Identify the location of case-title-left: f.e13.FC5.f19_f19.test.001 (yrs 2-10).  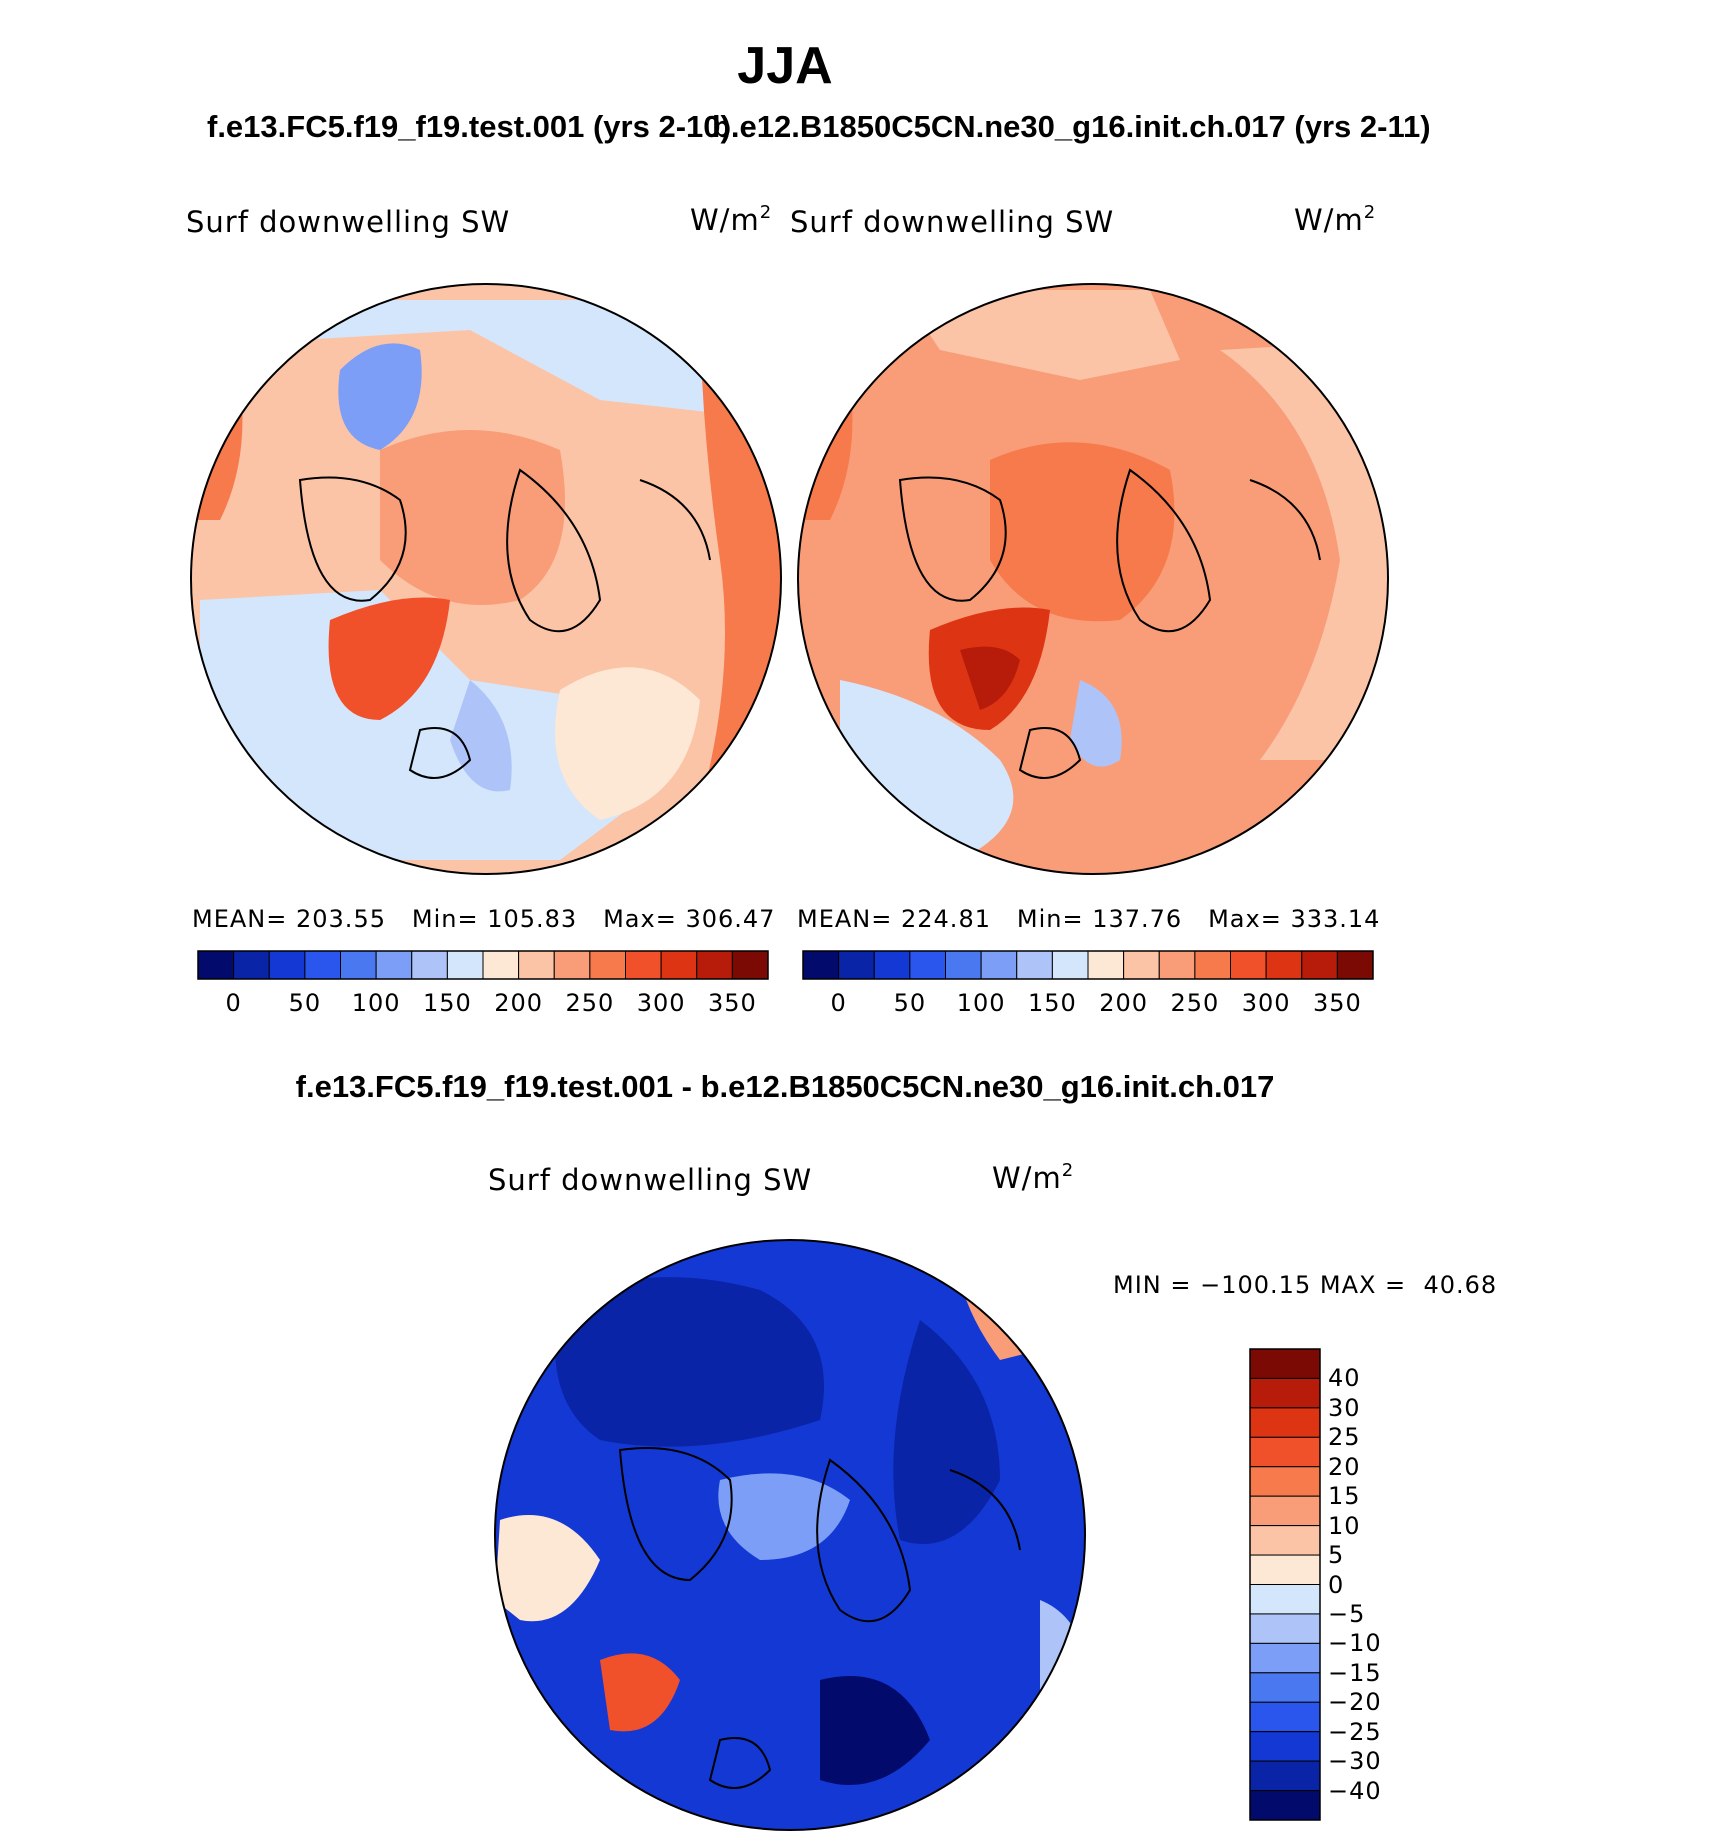
(469, 126).